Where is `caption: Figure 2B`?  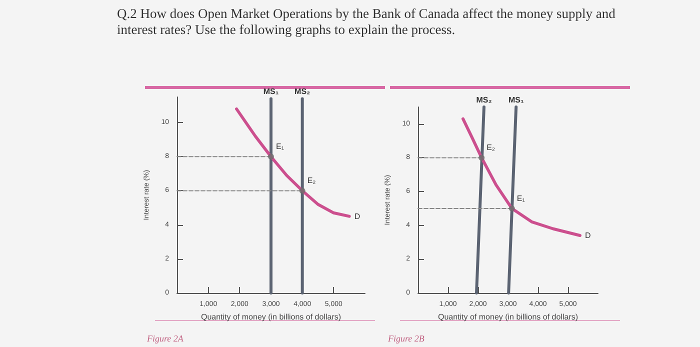 caption: Figure 2B is located at coordinates (406, 339).